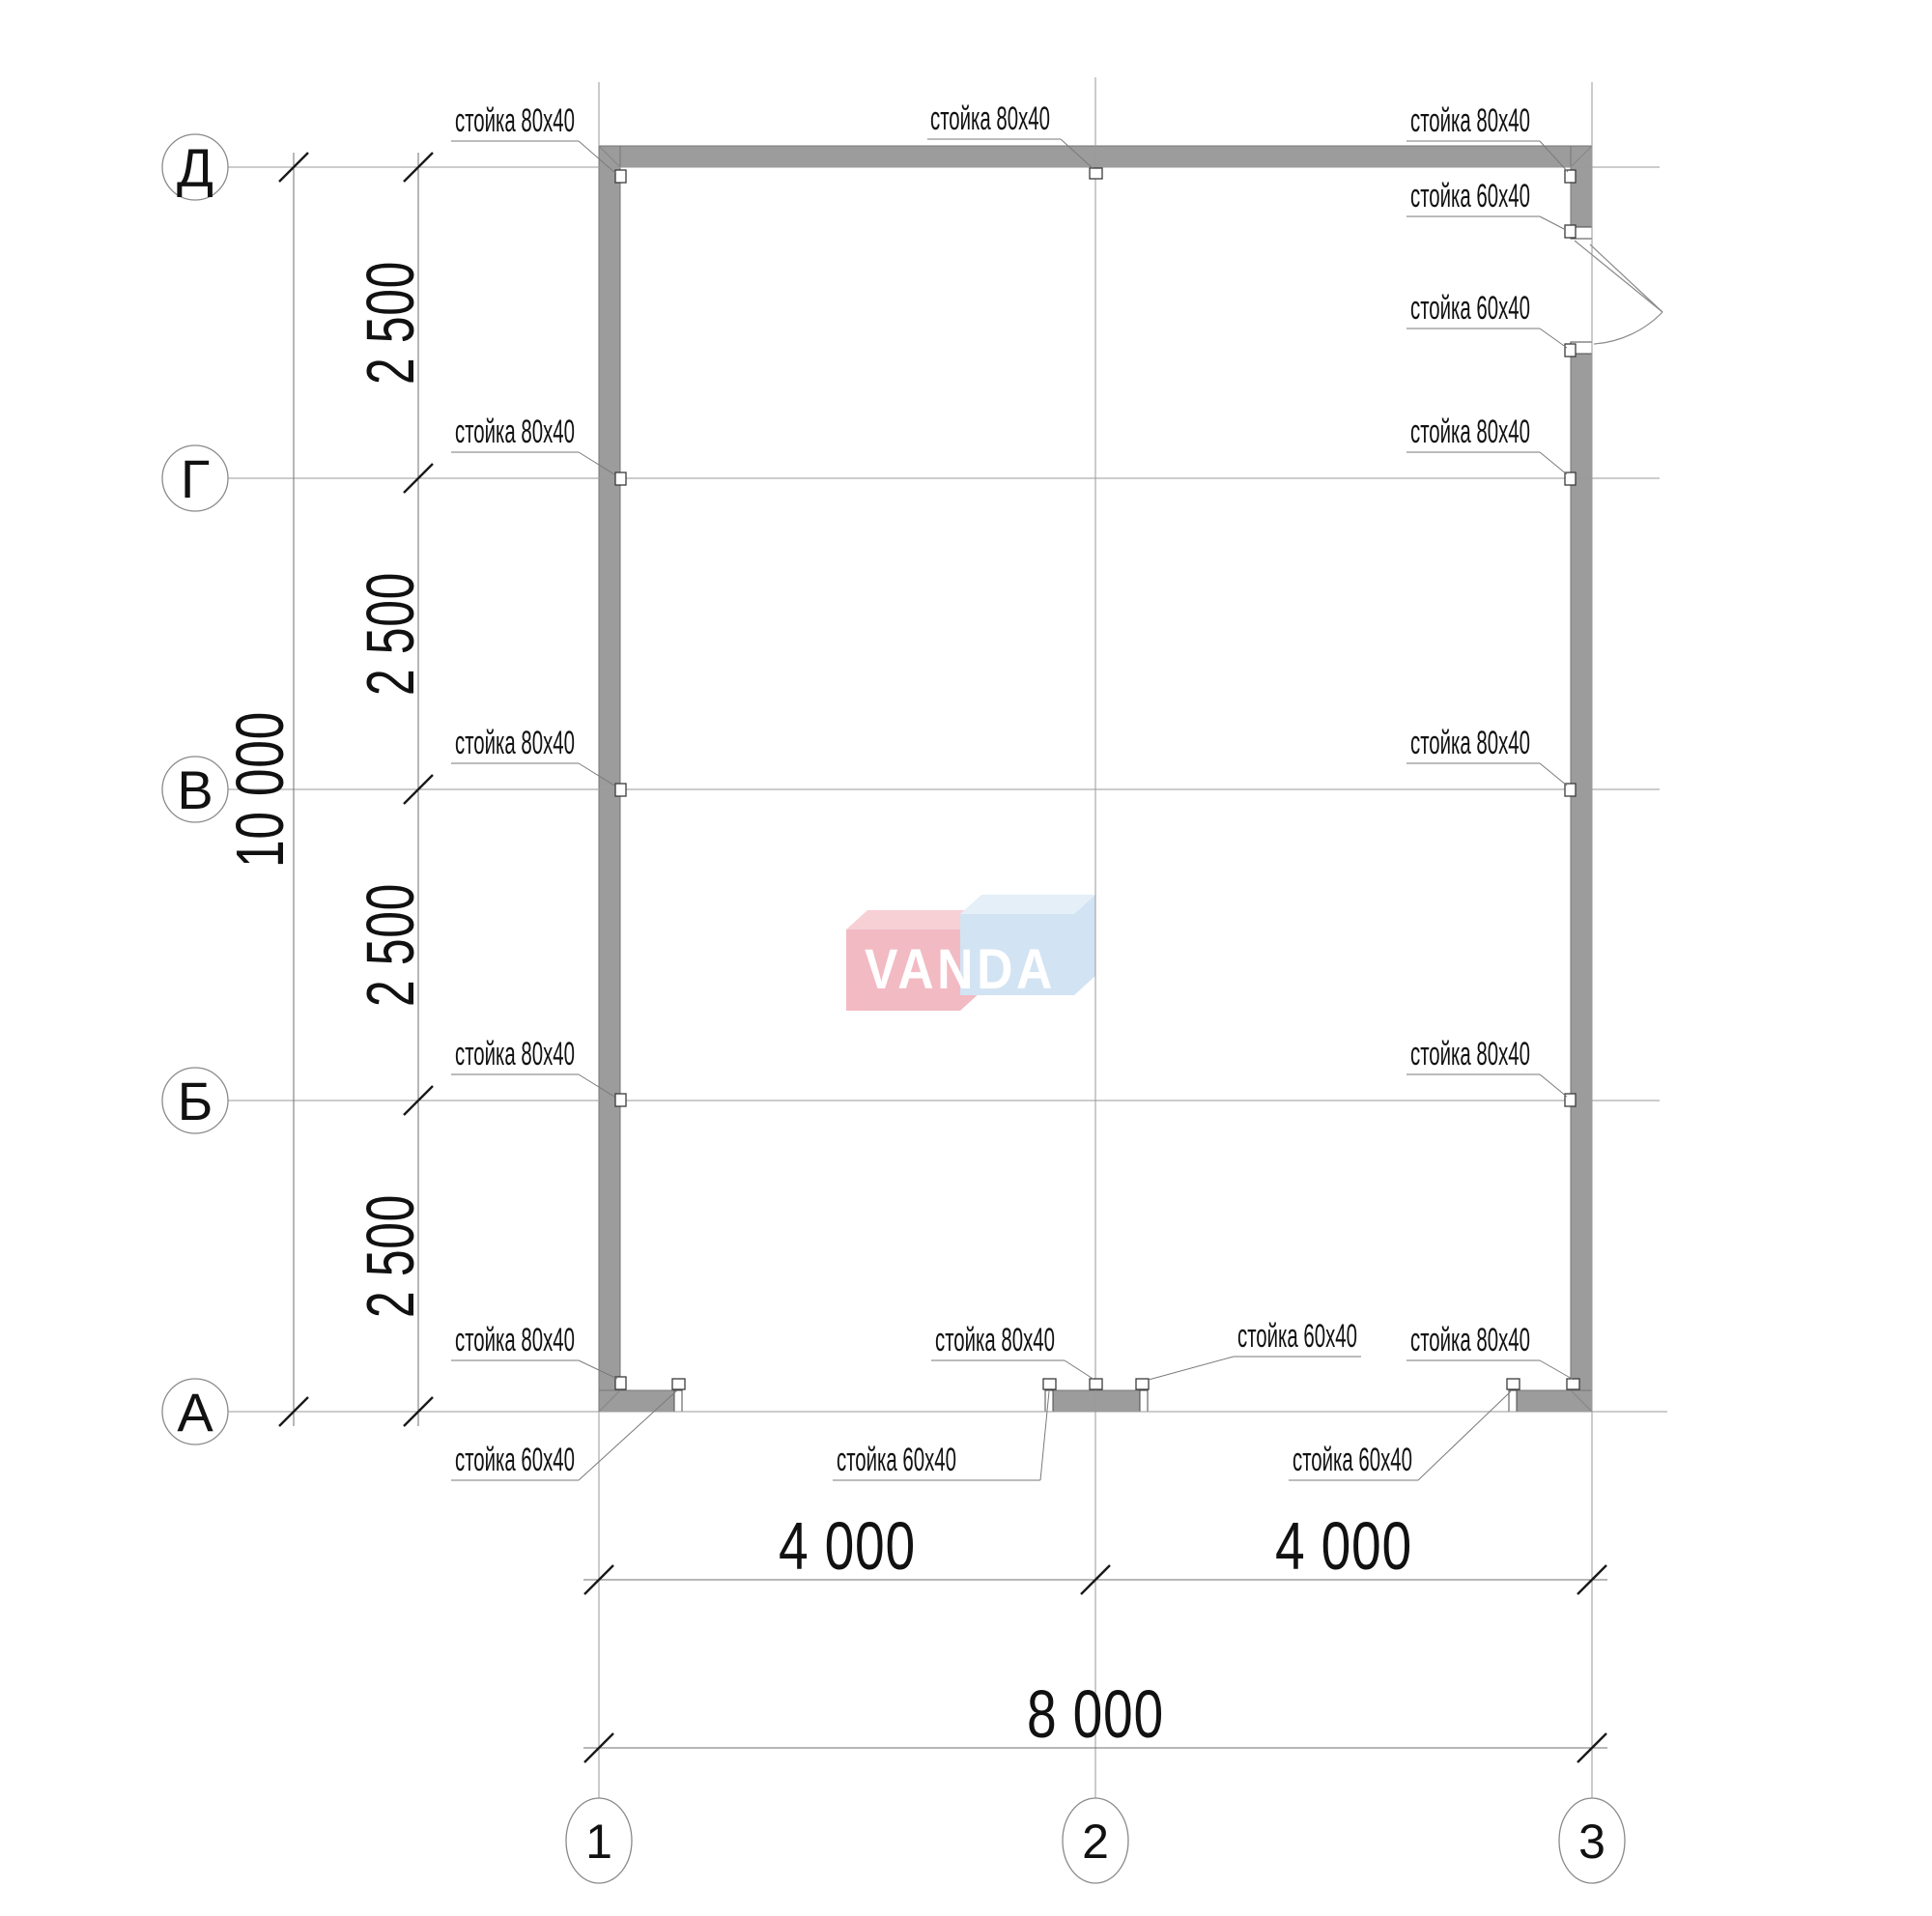 This screenshot has width=1932, height=1916. Describe the element at coordinates (903, 970) in the screenshot. I see `logo-red-box-front` at that location.